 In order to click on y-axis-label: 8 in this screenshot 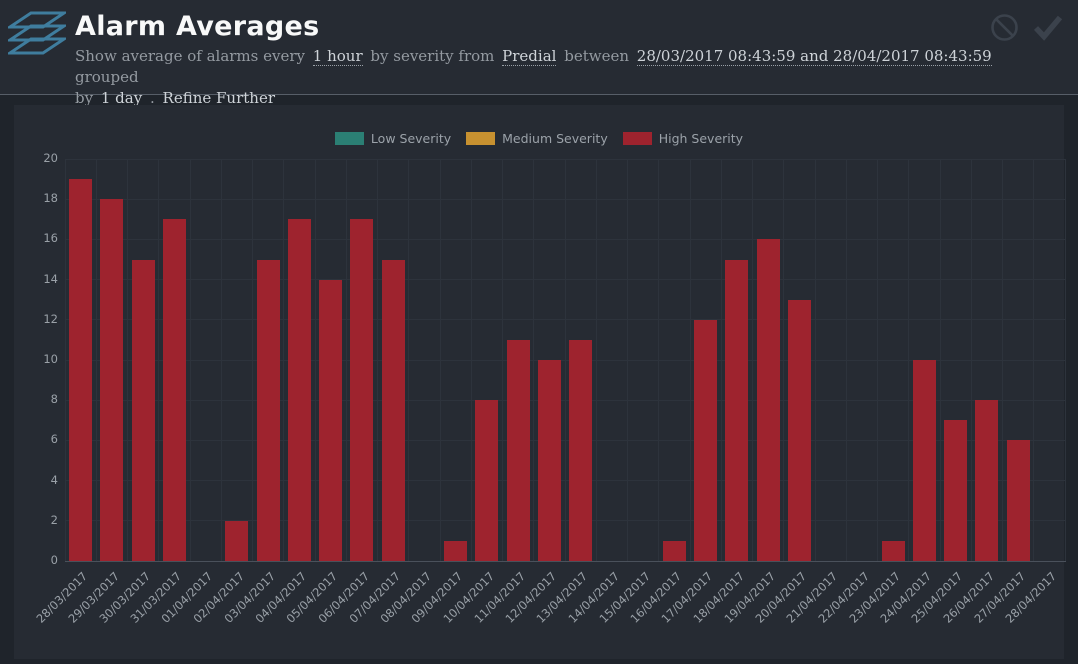, I will do `click(54, 399)`.